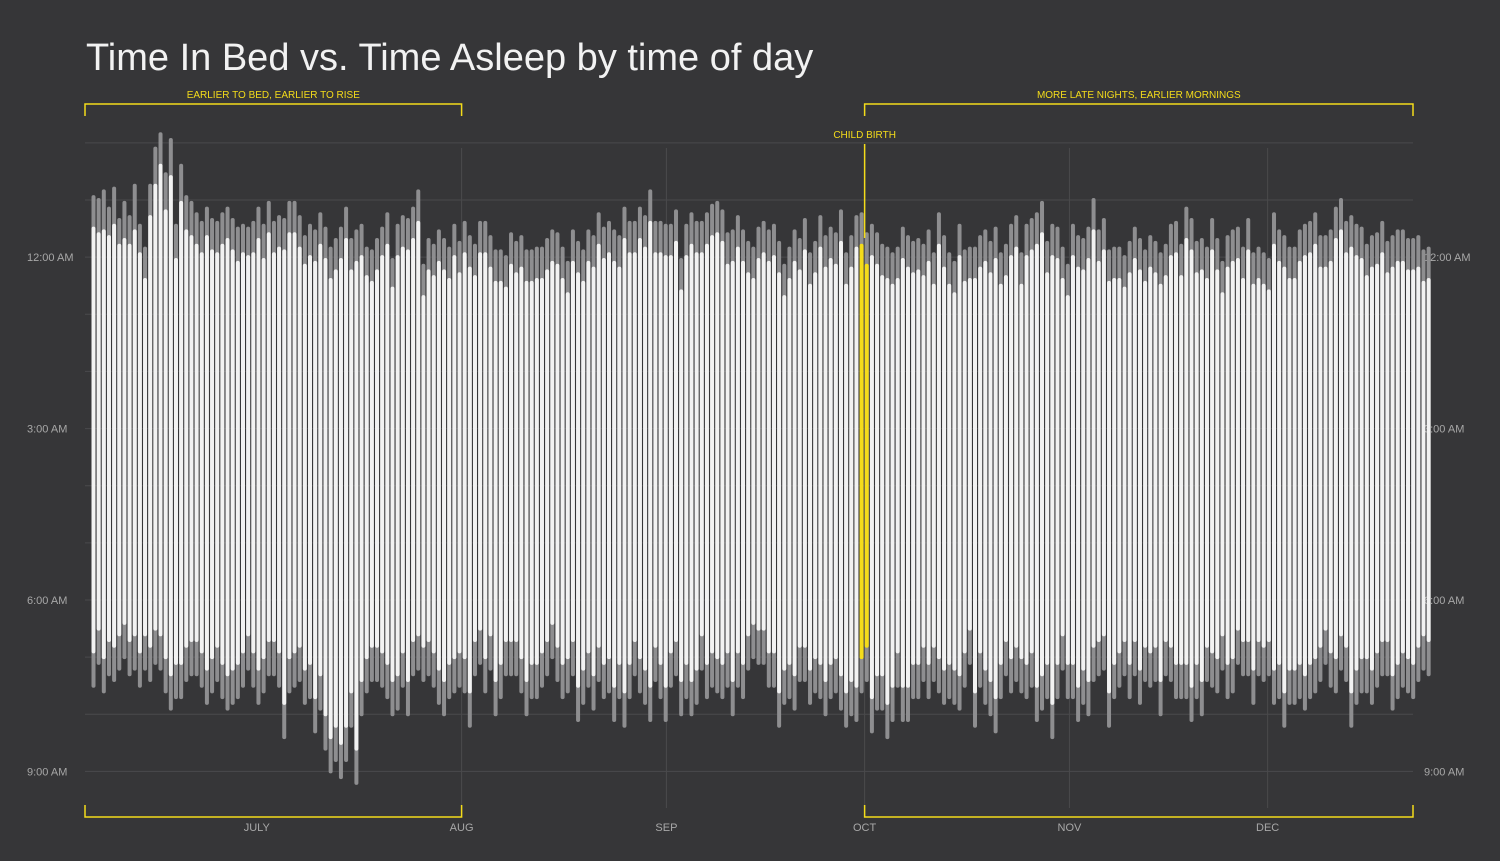 The width and height of the screenshot is (1500, 861). Describe the element at coordinates (1447, 258) in the screenshot. I see `y-tick-label-right: 12:00 AM` at that location.